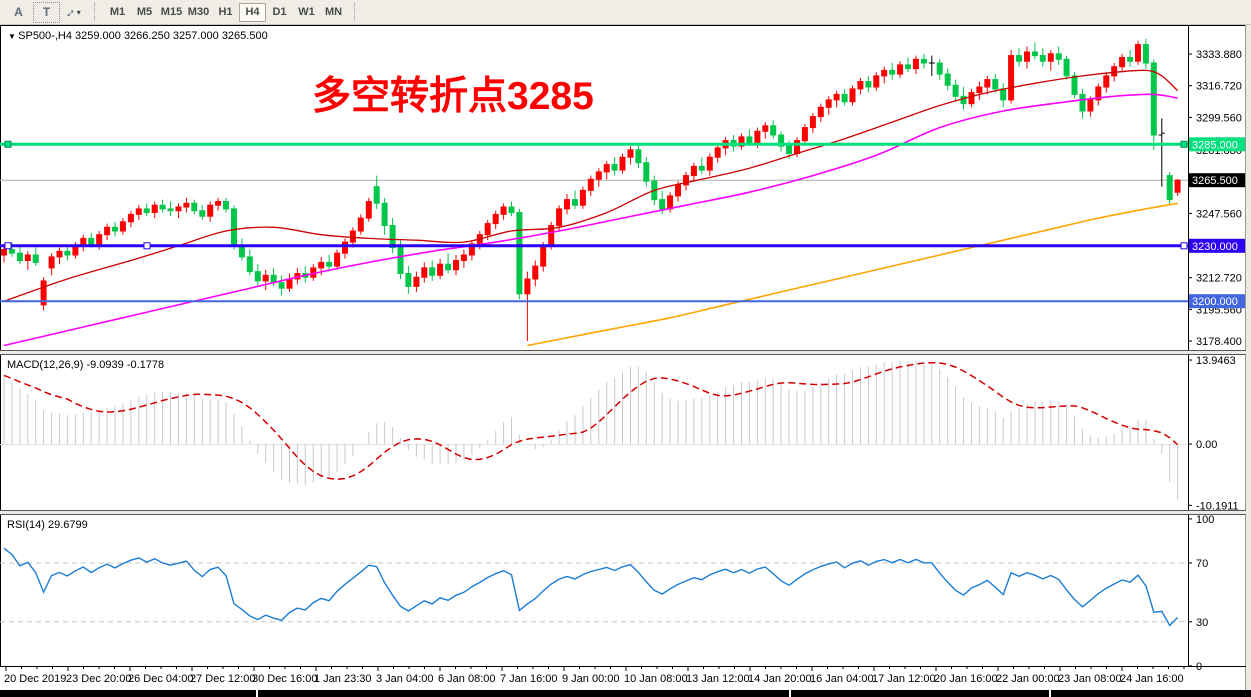 This screenshot has height=697, width=1251. Describe the element at coordinates (35, 679) in the screenshot. I see `time-axis-label: 20 Dec 2019` at that location.